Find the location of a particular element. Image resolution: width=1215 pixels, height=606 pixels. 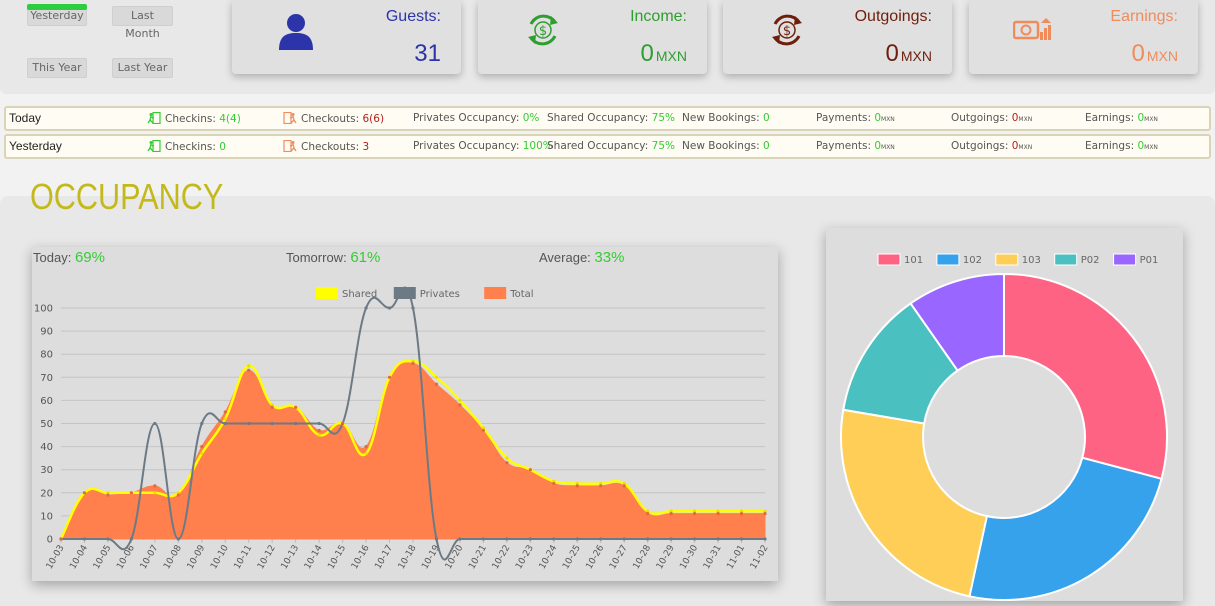

bookings-value: 0 is located at coordinates (766, 146).